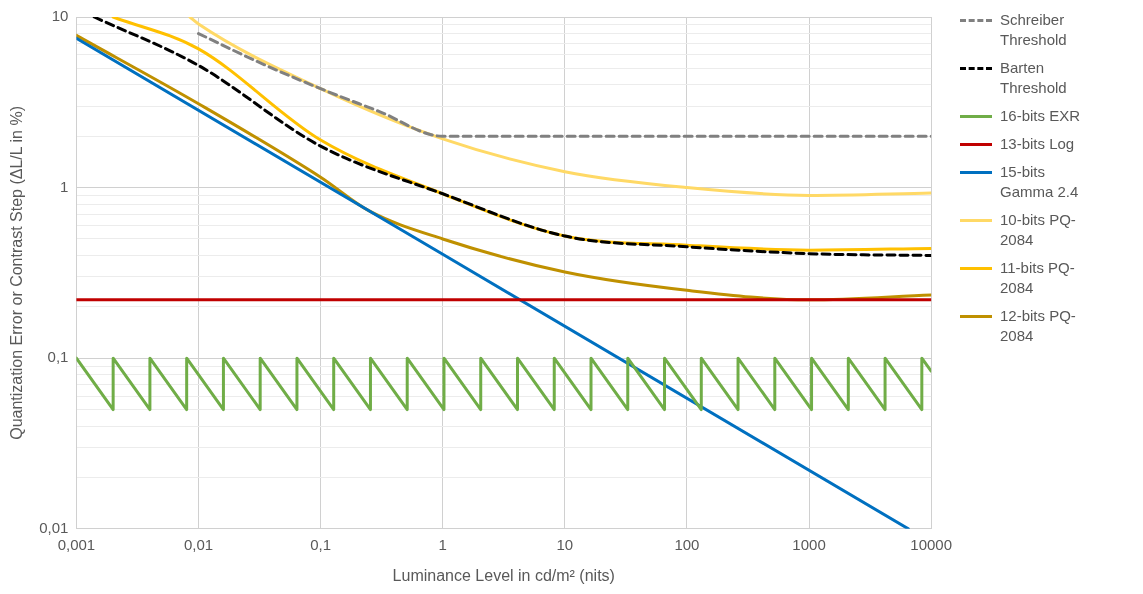 The image size is (1143, 594). I want to click on x-tick-label: 10000, so click(931, 544).